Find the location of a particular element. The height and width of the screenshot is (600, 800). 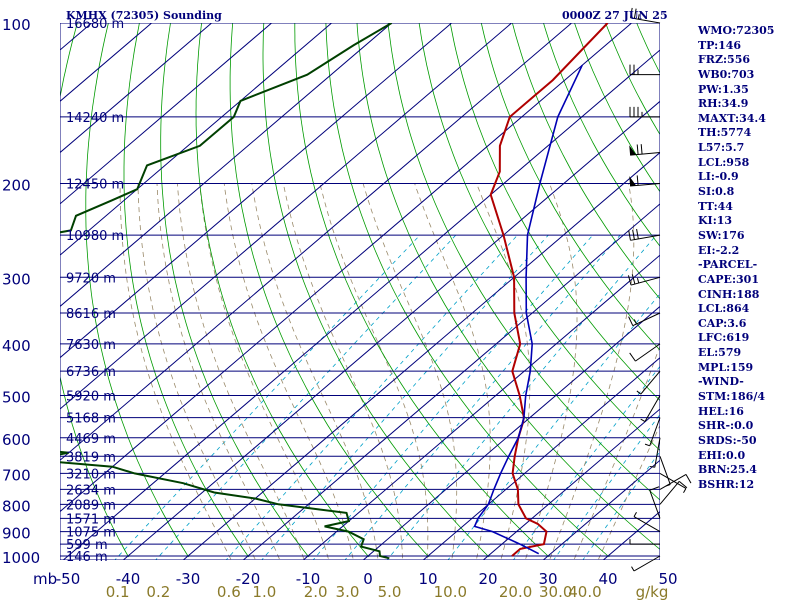

index-item: PW:1.35 is located at coordinates (723, 89).